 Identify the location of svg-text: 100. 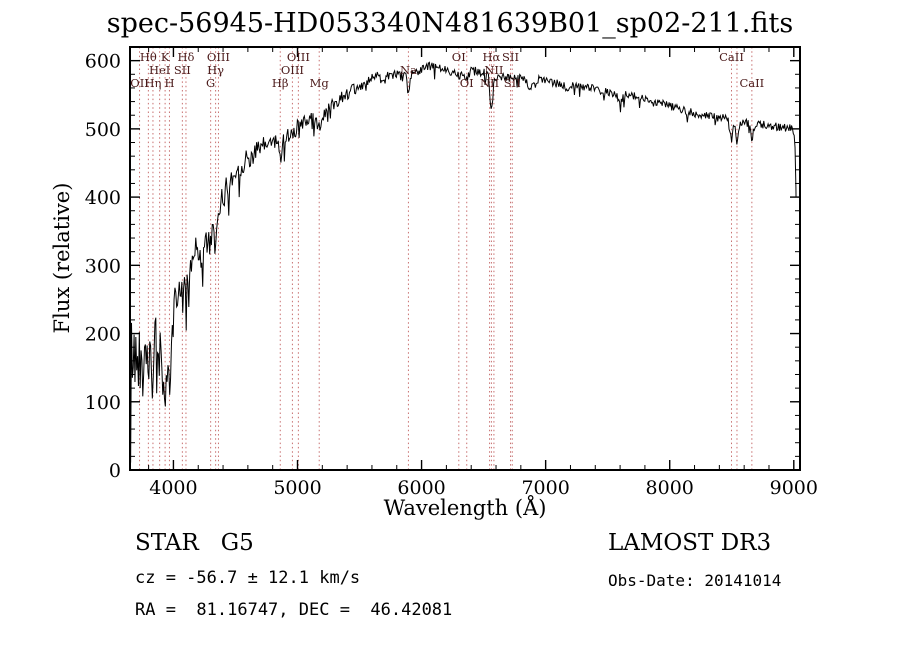
(103, 403).